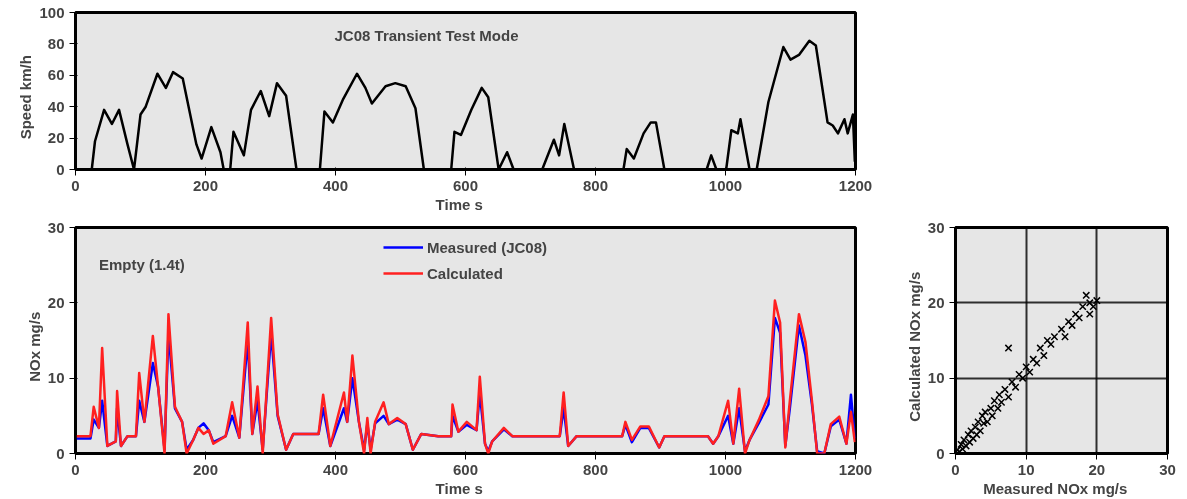 This screenshot has width=1187, height=499. Describe the element at coordinates (56, 106) in the screenshot. I see `y-tick-label: 40` at that location.